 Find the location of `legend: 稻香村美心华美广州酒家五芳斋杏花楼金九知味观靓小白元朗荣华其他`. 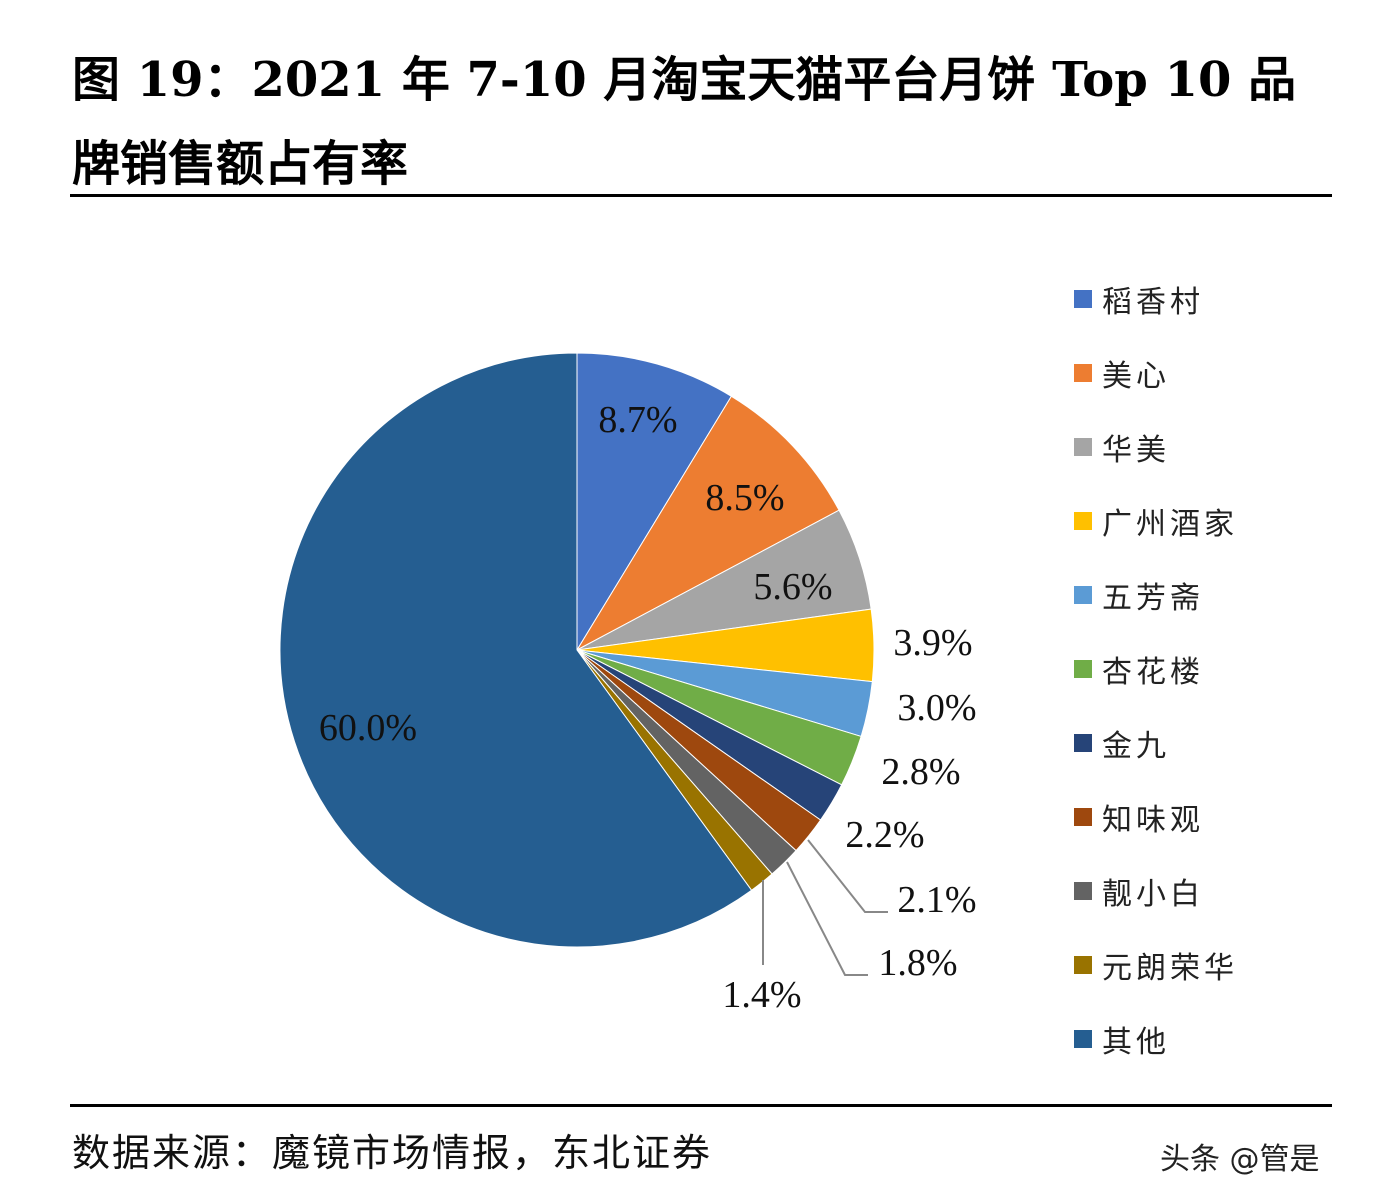

legend: 稻香村美心华美广州酒家五芳斋杏花楼金九知味观靓小白元朗荣华其他 is located at coordinates (1156, 669).